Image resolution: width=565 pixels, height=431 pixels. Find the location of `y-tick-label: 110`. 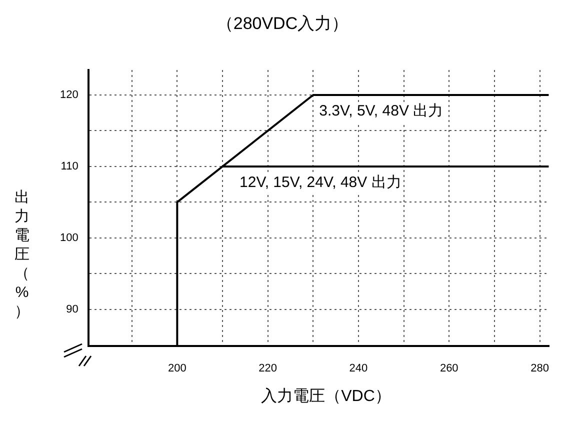

y-tick-label: 110 is located at coordinates (69, 166).